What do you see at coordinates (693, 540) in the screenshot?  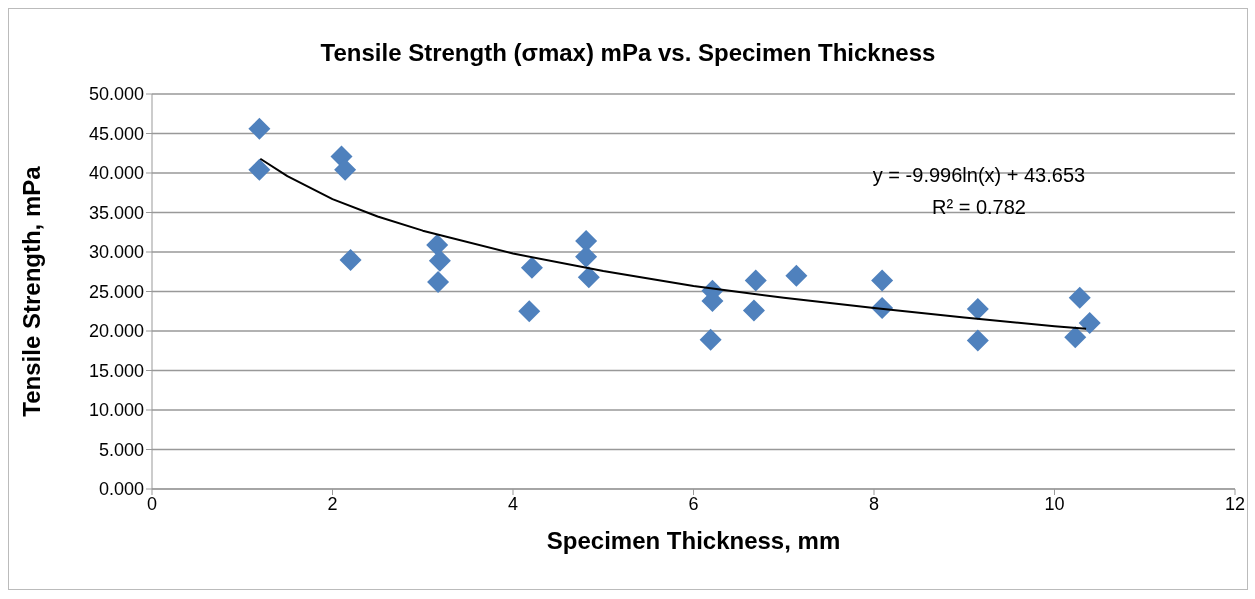 I see `x-axis-title: Specimen Thickness, mm` at bounding box center [693, 540].